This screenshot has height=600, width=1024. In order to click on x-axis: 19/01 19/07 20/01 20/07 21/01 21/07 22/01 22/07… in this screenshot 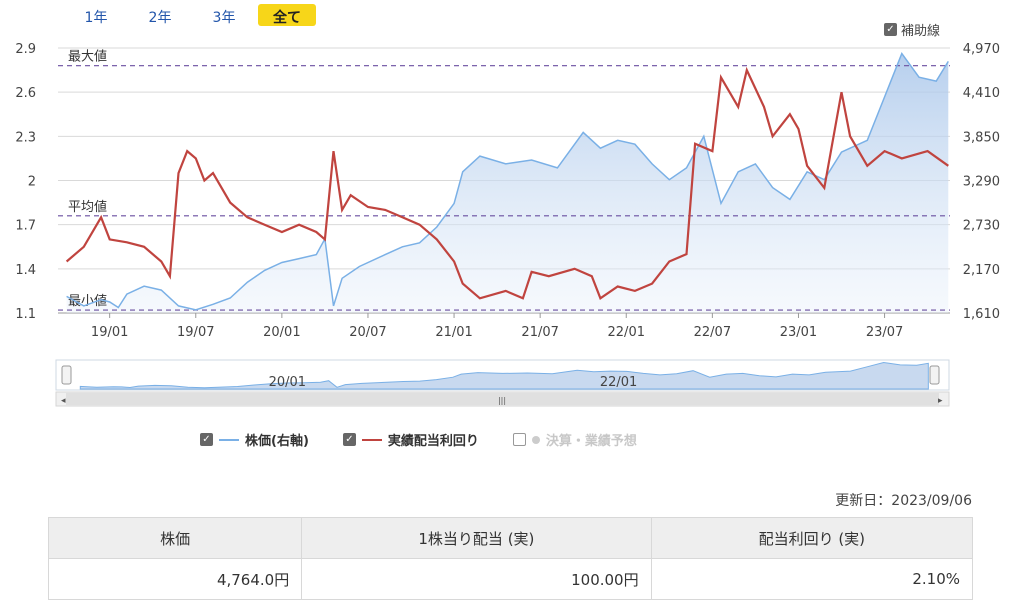, I will do `click(497, 332)`.